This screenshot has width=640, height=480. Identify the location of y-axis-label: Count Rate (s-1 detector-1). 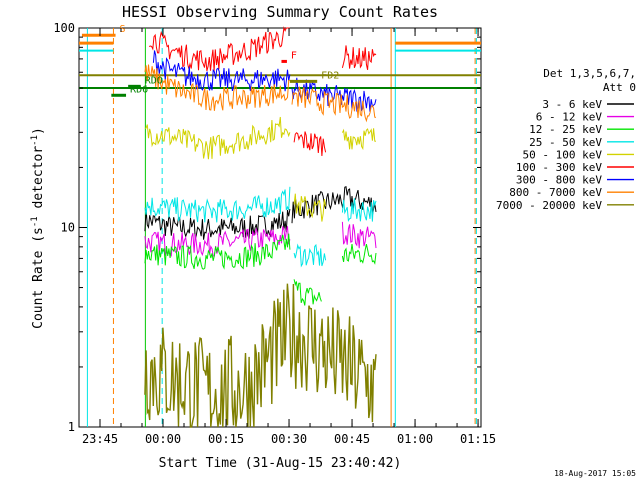
(38, 228).